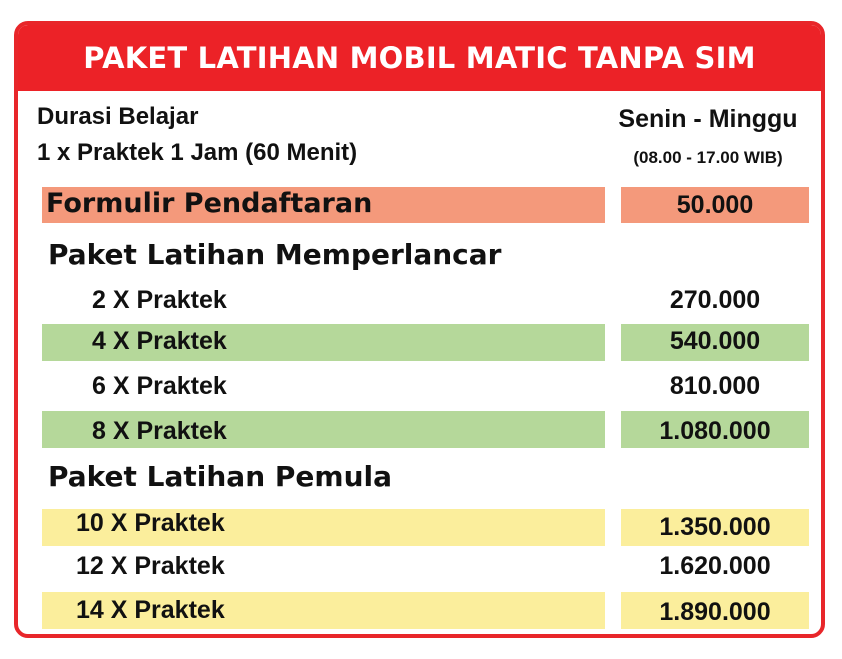 This screenshot has width=842, height=659. I want to click on row-label-14x: 14 X Praktek, so click(150, 610).